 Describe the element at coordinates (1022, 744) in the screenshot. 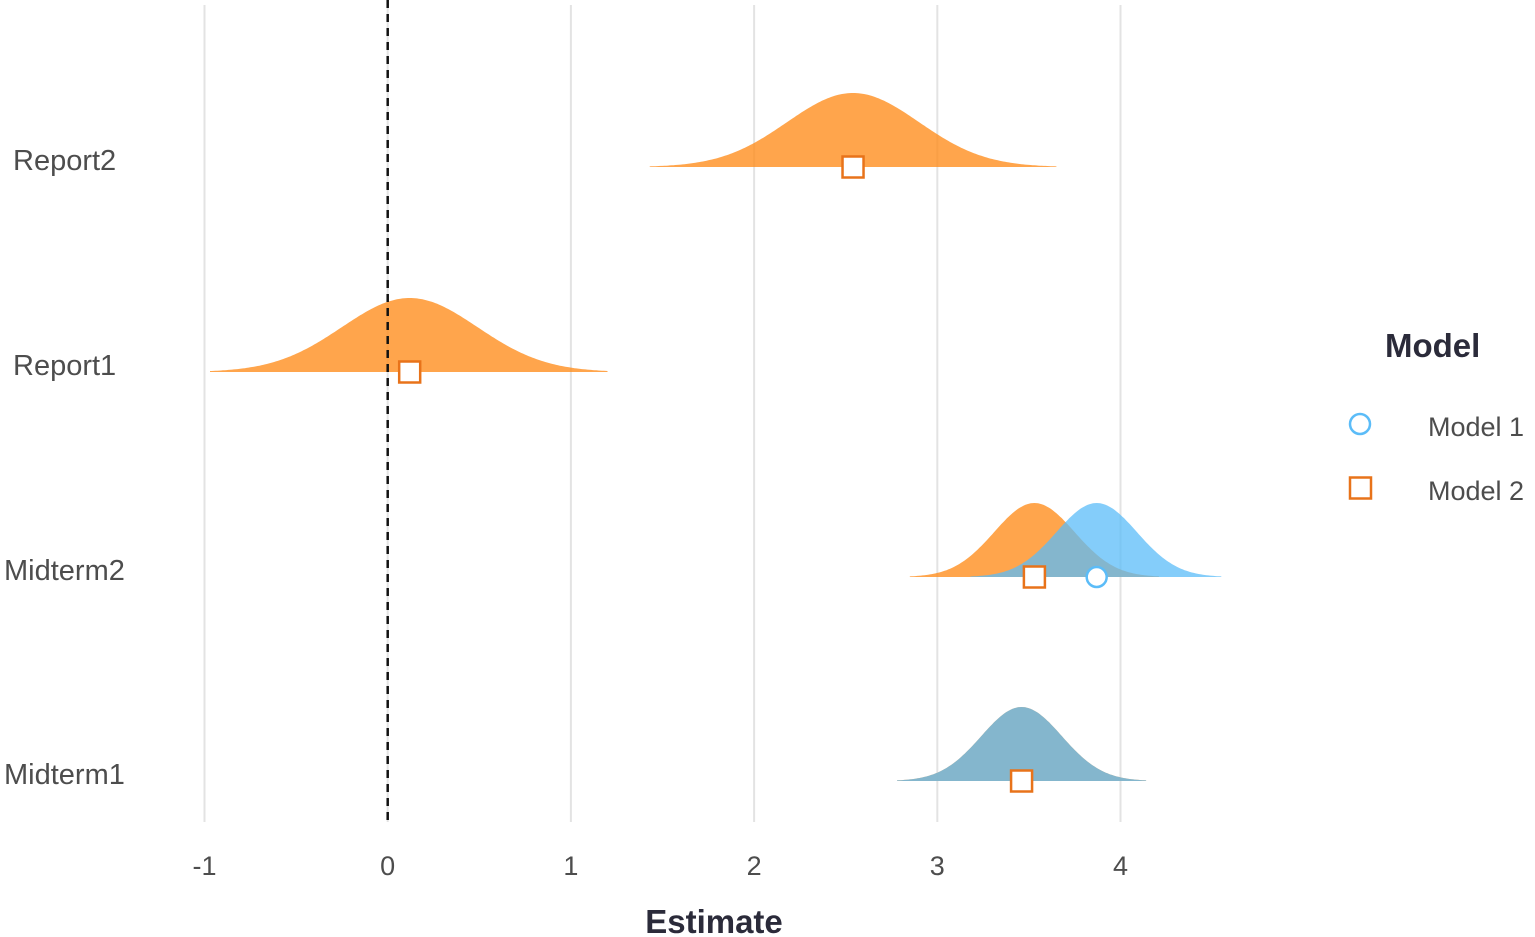

I see `density-model-1-midterm1` at that location.